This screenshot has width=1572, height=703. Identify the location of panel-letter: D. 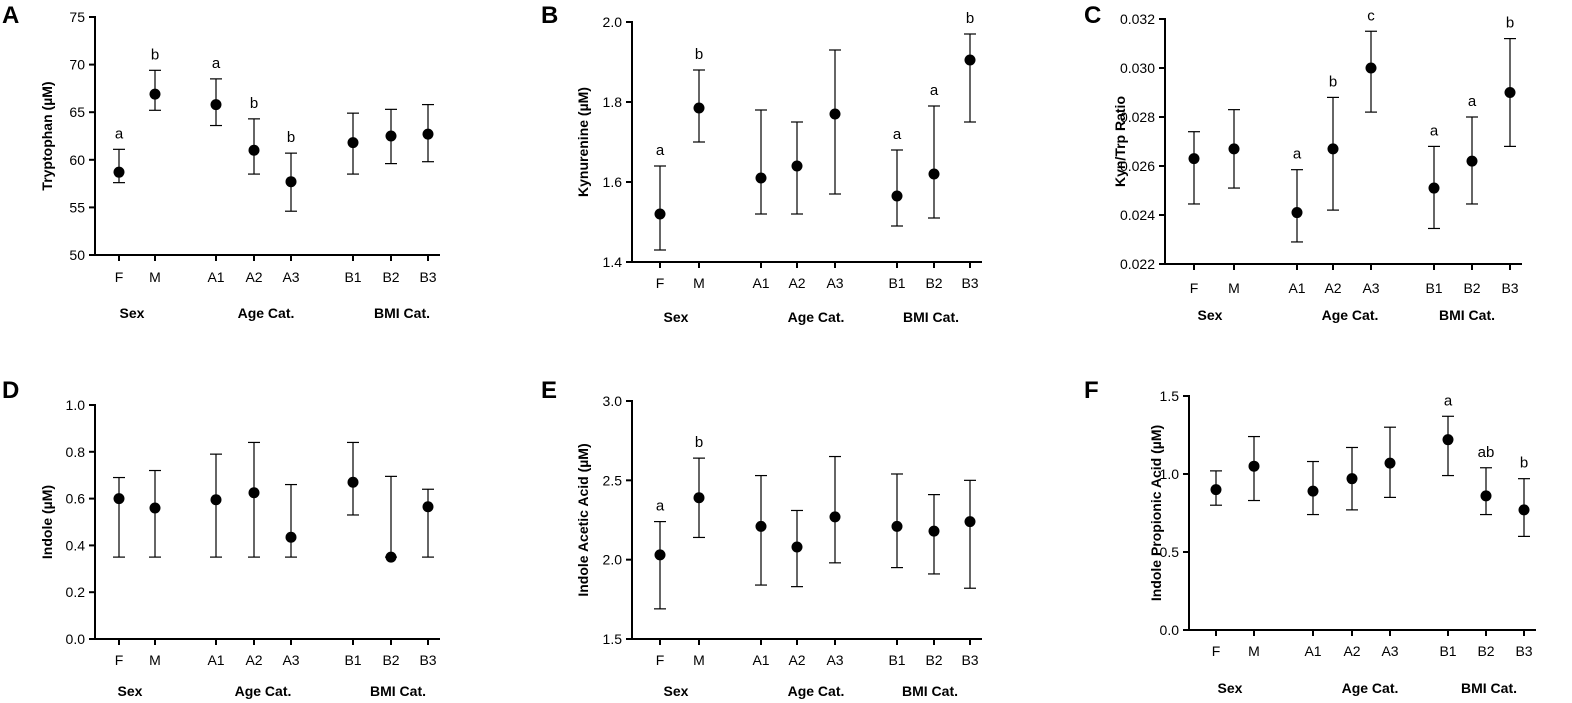
(10, 390).